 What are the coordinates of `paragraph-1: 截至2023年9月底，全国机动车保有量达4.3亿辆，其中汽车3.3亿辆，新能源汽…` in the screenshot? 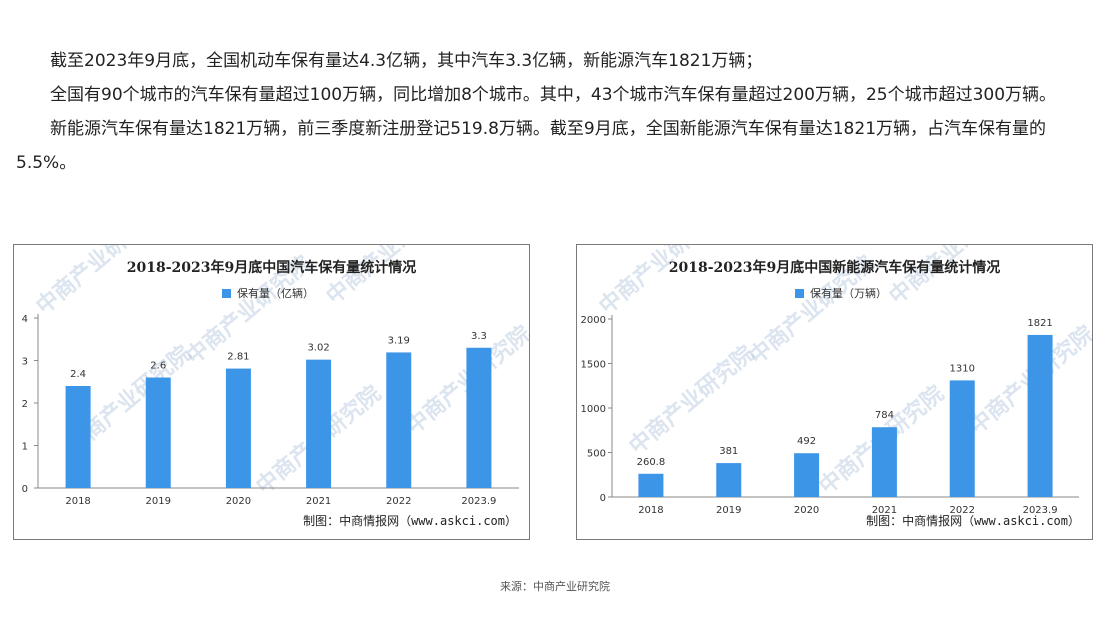 It's located at (406, 61).